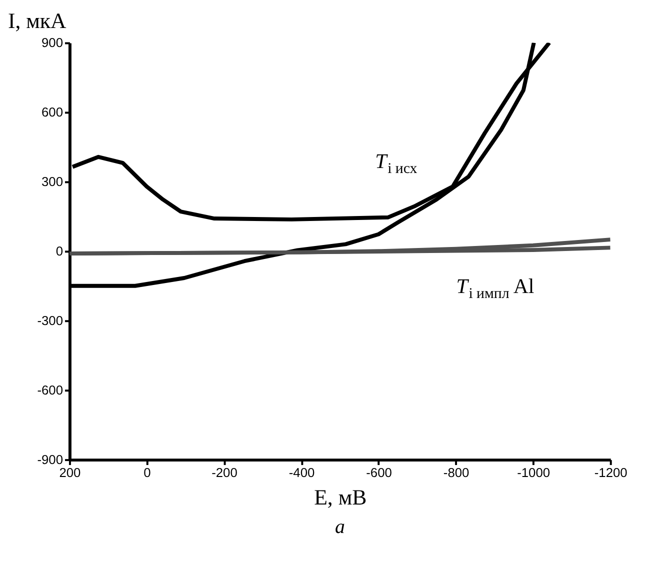 Image resolution: width=657 pixels, height=571 pixels. I want to click on y-tick-label: -300, so click(50, 320).